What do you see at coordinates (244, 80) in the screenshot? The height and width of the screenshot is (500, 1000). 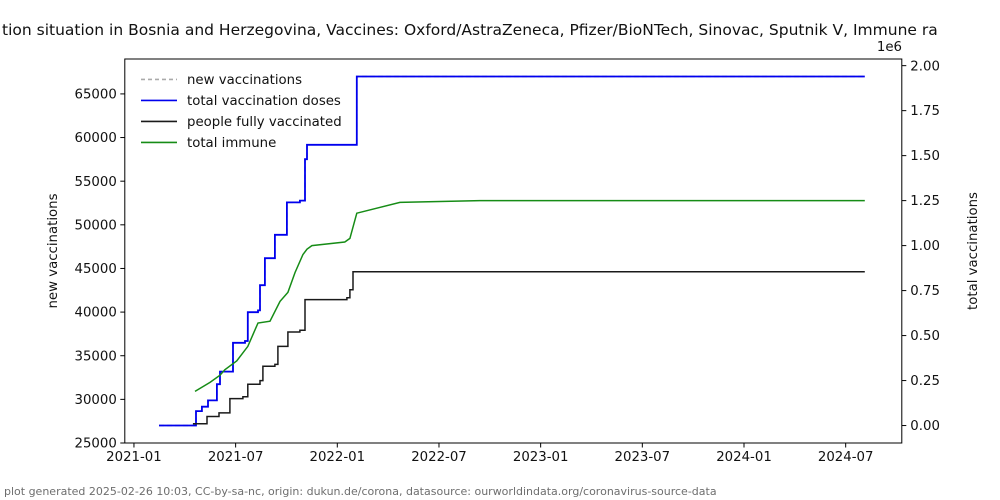 I see `legend-label: new vaccinations` at bounding box center [244, 80].